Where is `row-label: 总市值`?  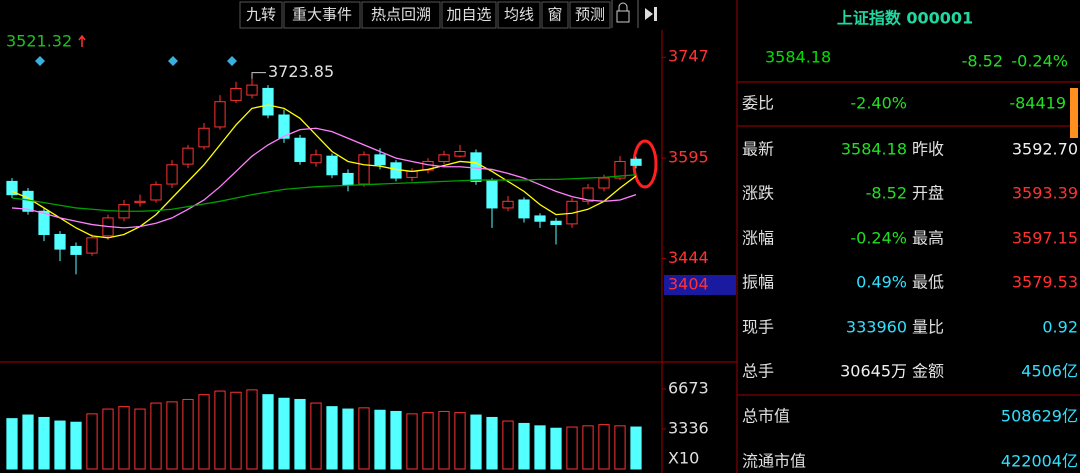 row-label: 总市值 is located at coordinates (766, 416).